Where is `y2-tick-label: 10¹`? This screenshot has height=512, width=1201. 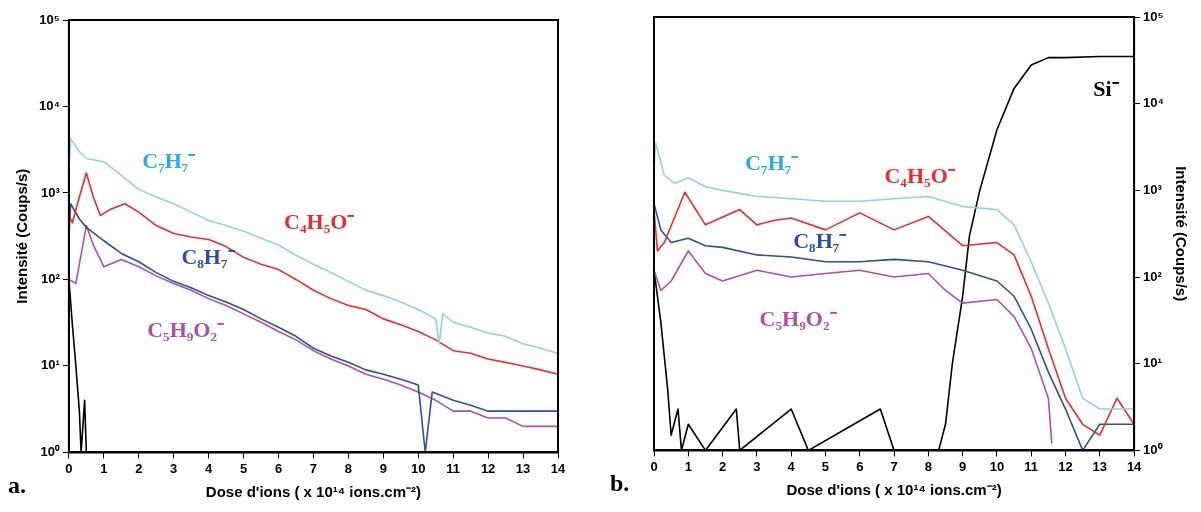 y2-tick-label: 10¹ is located at coordinates (1152, 363).